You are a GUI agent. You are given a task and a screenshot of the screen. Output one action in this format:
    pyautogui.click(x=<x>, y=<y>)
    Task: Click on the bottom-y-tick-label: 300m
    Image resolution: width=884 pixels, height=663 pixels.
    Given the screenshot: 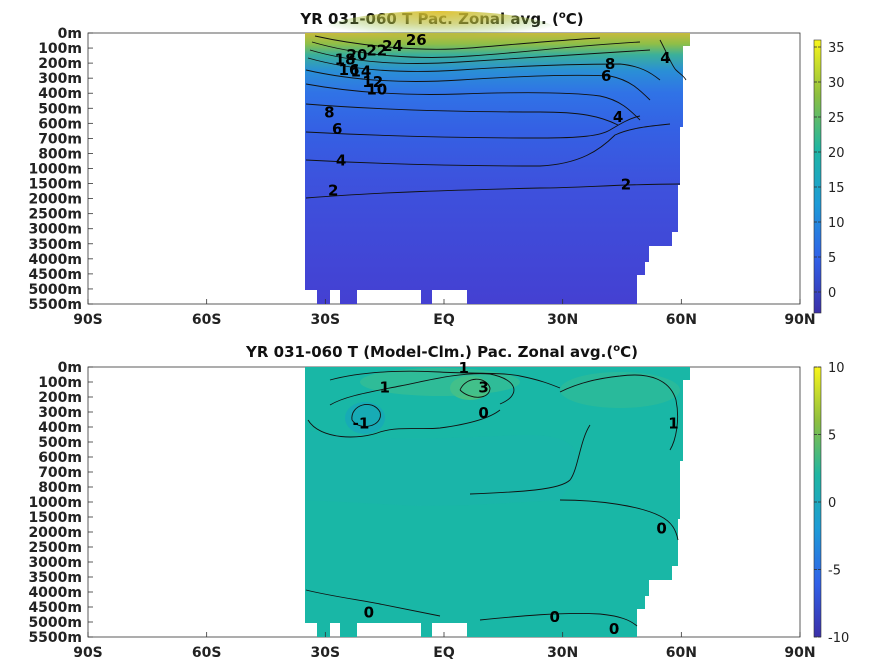 What is the action you would take?
    pyautogui.click(x=60, y=413)
    